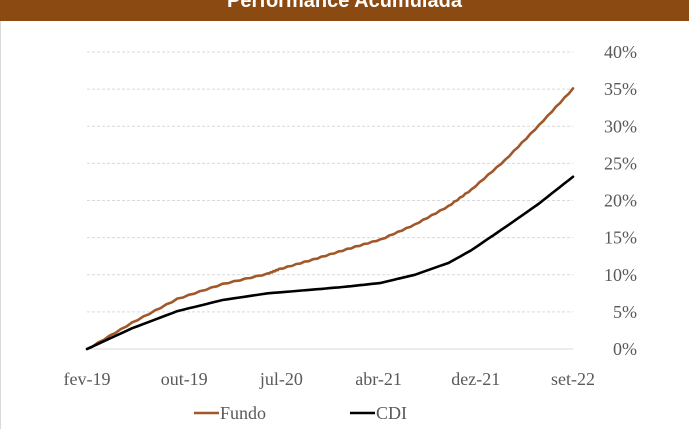  Describe the element at coordinates (620, 238) in the screenshot. I see `y-tick-label: 15%` at that location.